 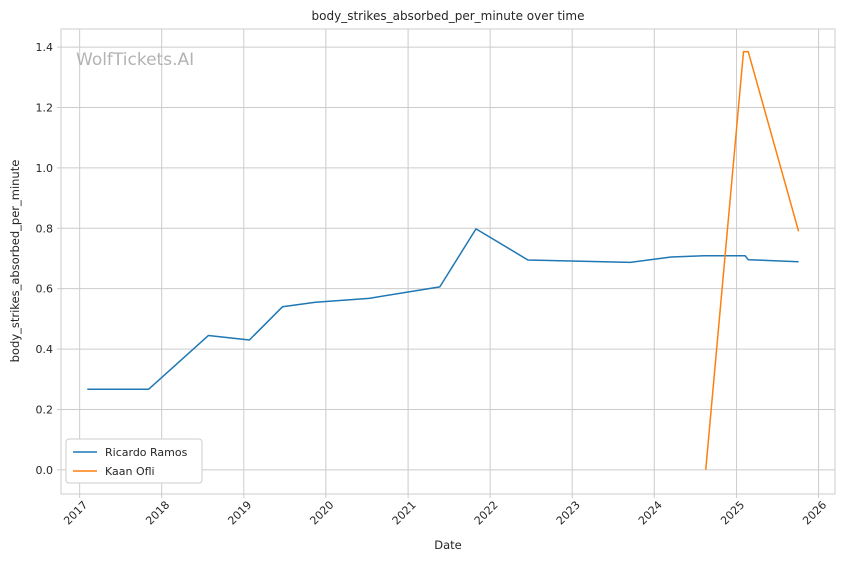 What do you see at coordinates (45, 228) in the screenshot?
I see `y-tick-label: 0.8` at bounding box center [45, 228].